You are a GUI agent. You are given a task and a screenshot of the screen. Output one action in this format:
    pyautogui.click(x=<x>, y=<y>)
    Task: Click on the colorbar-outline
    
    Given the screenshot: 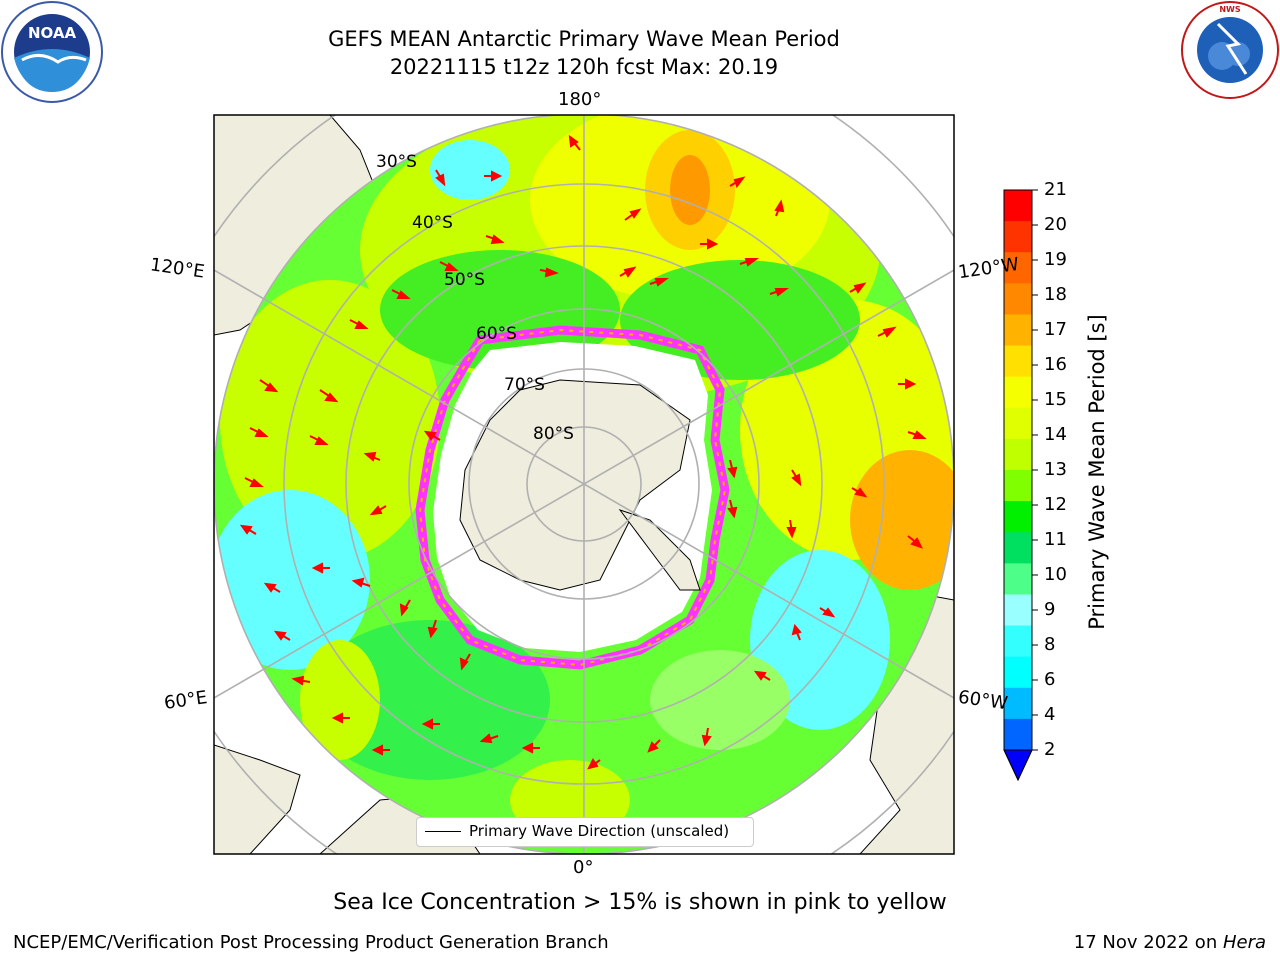 What is the action you would take?
    pyautogui.click(x=1018, y=485)
    